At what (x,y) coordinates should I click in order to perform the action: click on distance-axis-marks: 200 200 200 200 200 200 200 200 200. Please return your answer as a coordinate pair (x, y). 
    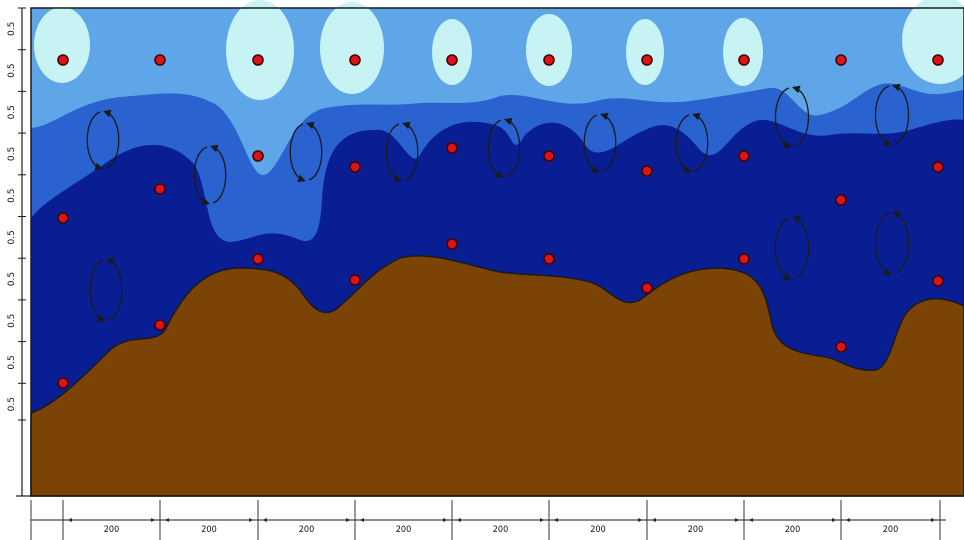
    Looking at the image, I should click on (485, 520).